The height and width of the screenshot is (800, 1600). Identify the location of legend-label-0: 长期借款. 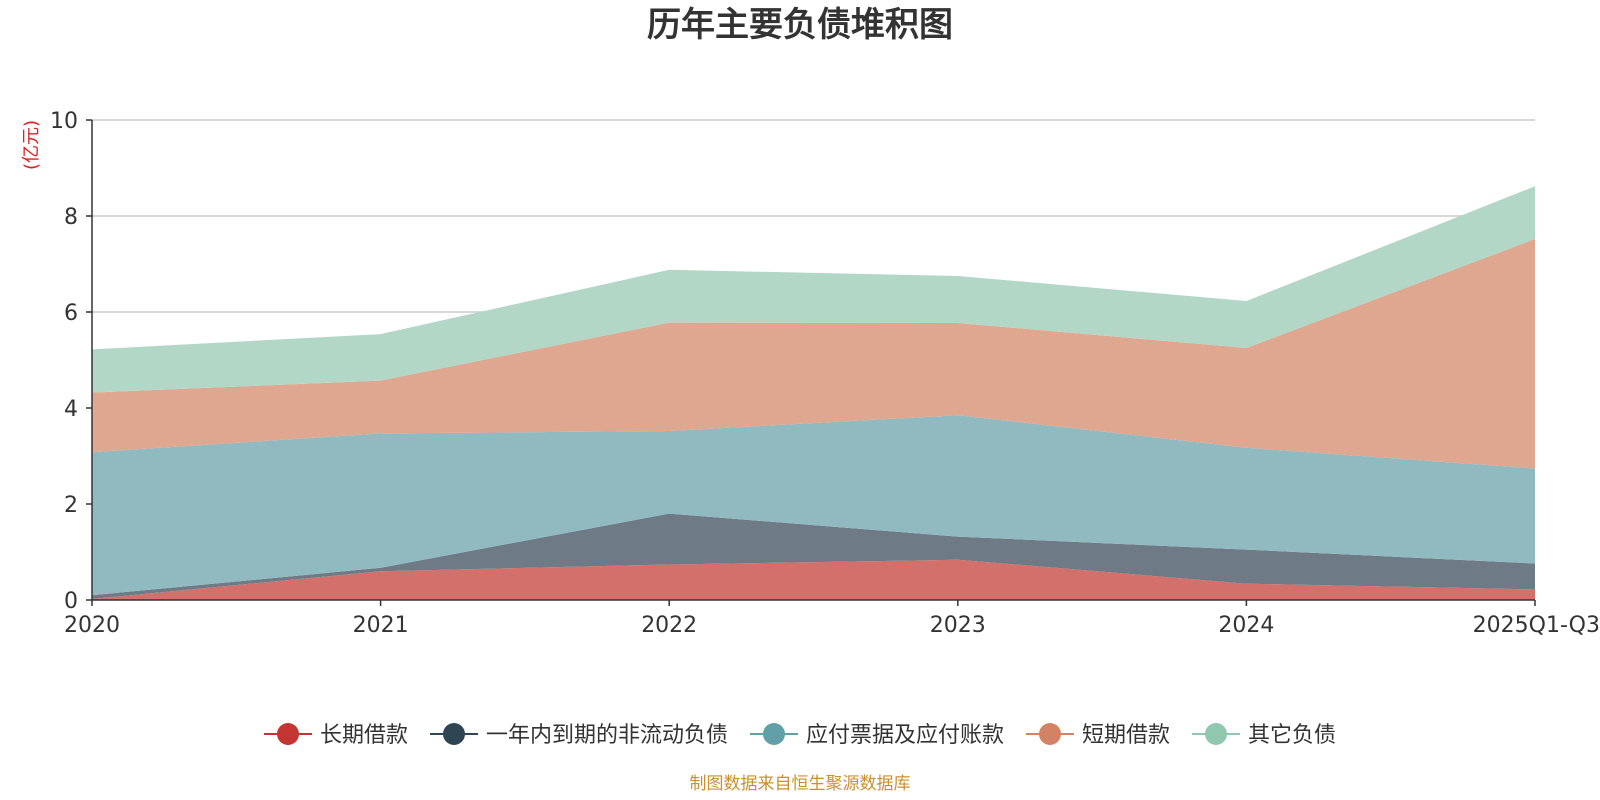
(364, 735).